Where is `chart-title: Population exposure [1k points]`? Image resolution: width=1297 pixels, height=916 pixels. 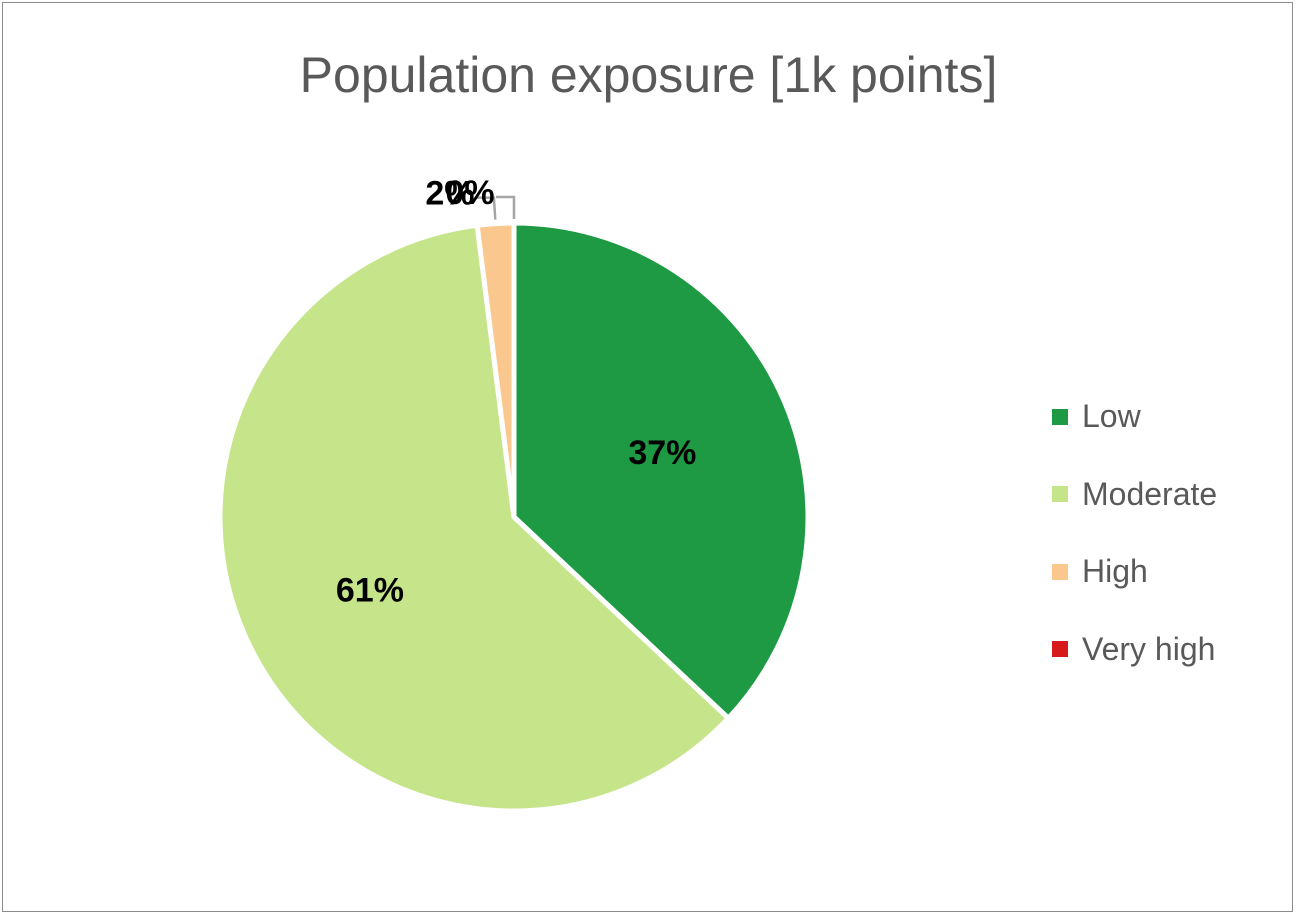
chart-title: Population exposure [1k points] is located at coordinates (648, 75).